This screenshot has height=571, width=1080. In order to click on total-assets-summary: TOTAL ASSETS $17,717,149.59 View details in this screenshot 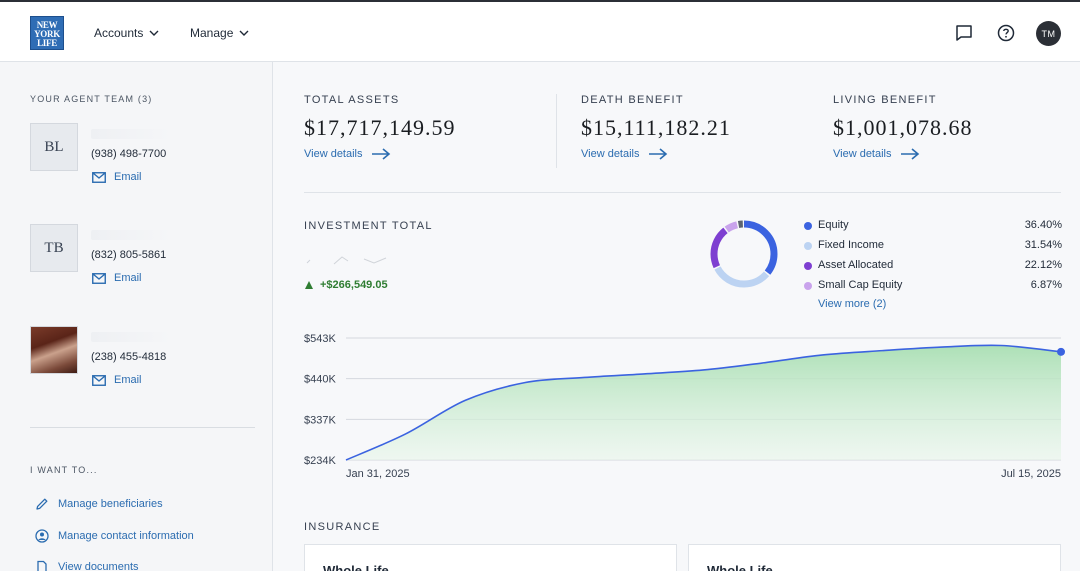, I will do `click(380, 127)`.